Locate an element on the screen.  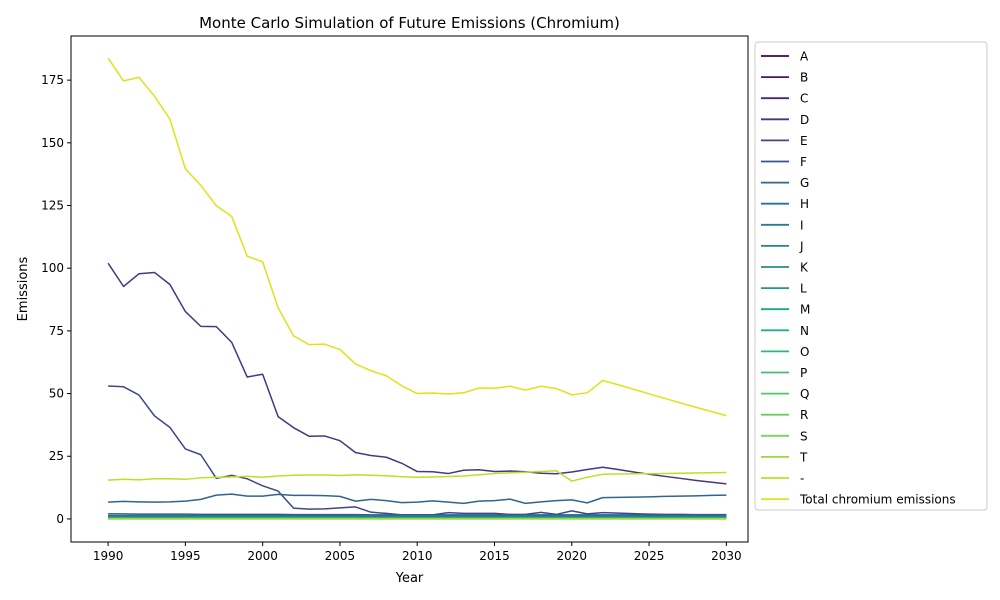
x-tick-label: 1995 is located at coordinates (185, 556).